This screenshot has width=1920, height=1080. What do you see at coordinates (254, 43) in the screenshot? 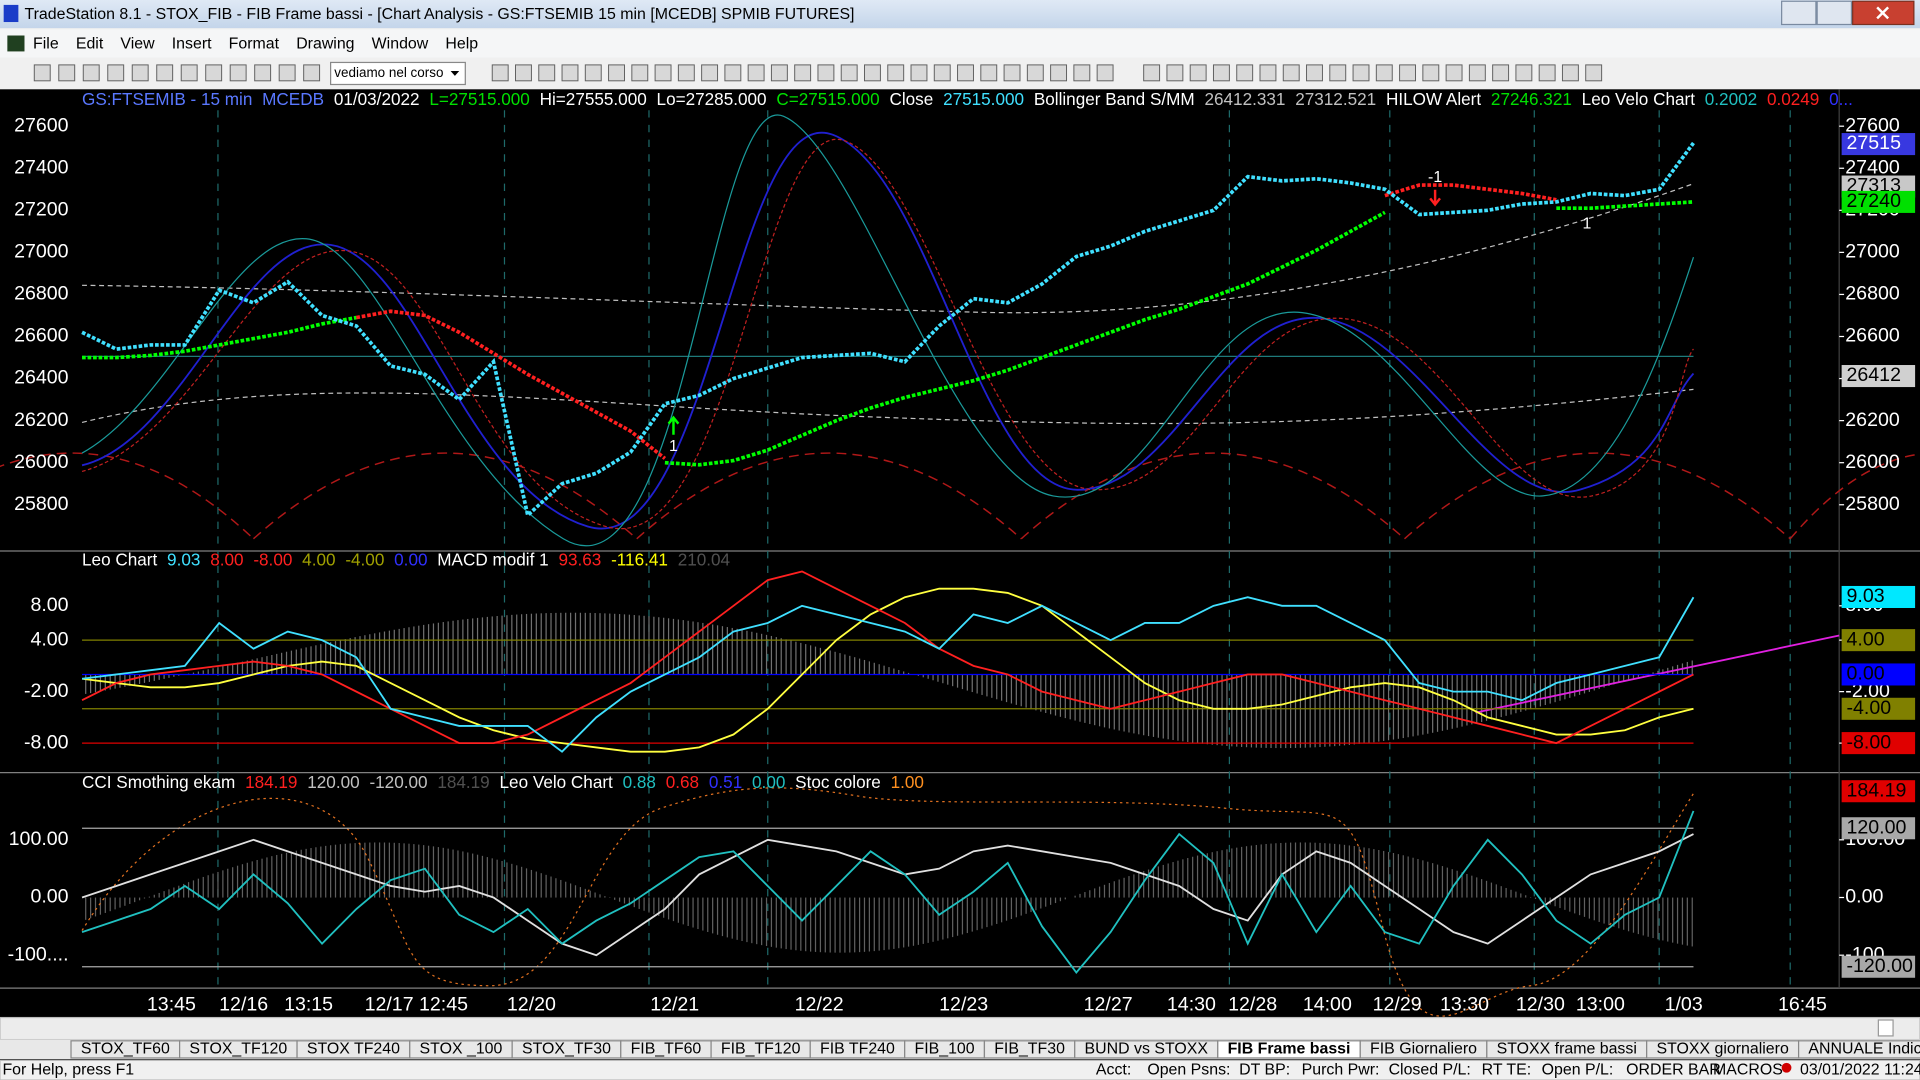
I see `menu-item: Format` at bounding box center [254, 43].